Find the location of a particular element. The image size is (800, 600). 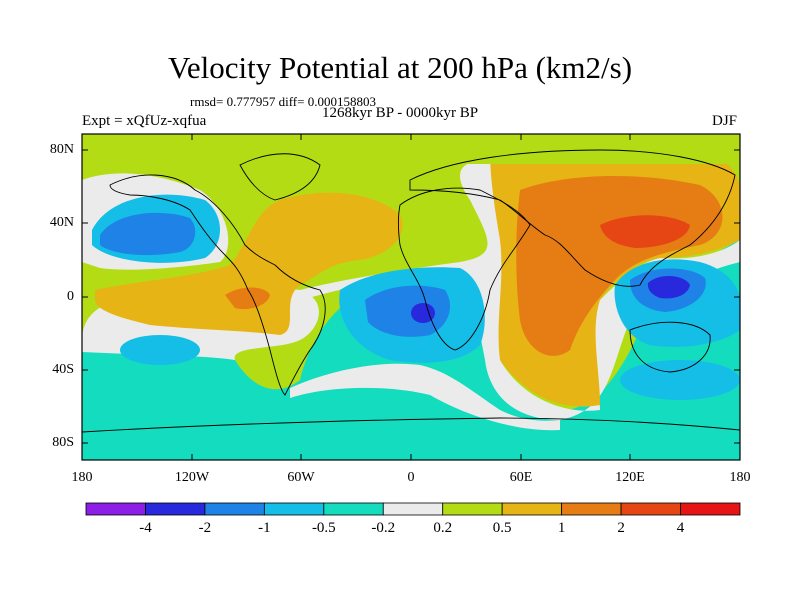

experiment-label: Expt = xQfUz-xqfua is located at coordinates (144, 121).